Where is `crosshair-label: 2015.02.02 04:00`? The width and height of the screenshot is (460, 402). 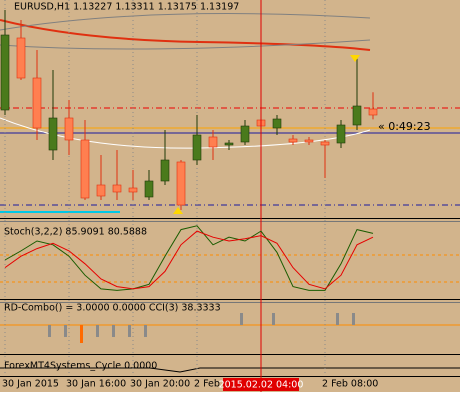 crosshair-label: 2015.02.02 04:00 is located at coordinates (261, 385).